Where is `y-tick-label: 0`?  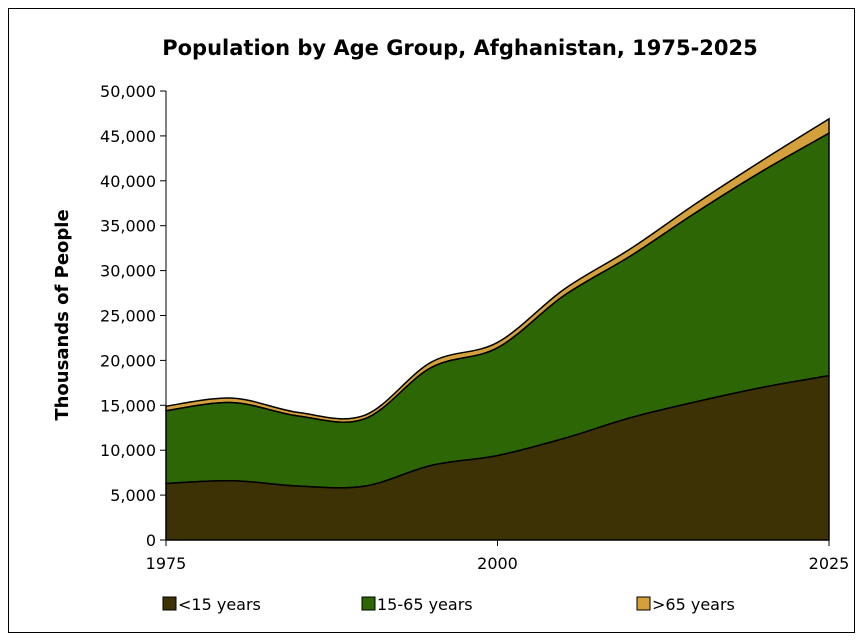 y-tick-label: 0 is located at coordinates (151, 540).